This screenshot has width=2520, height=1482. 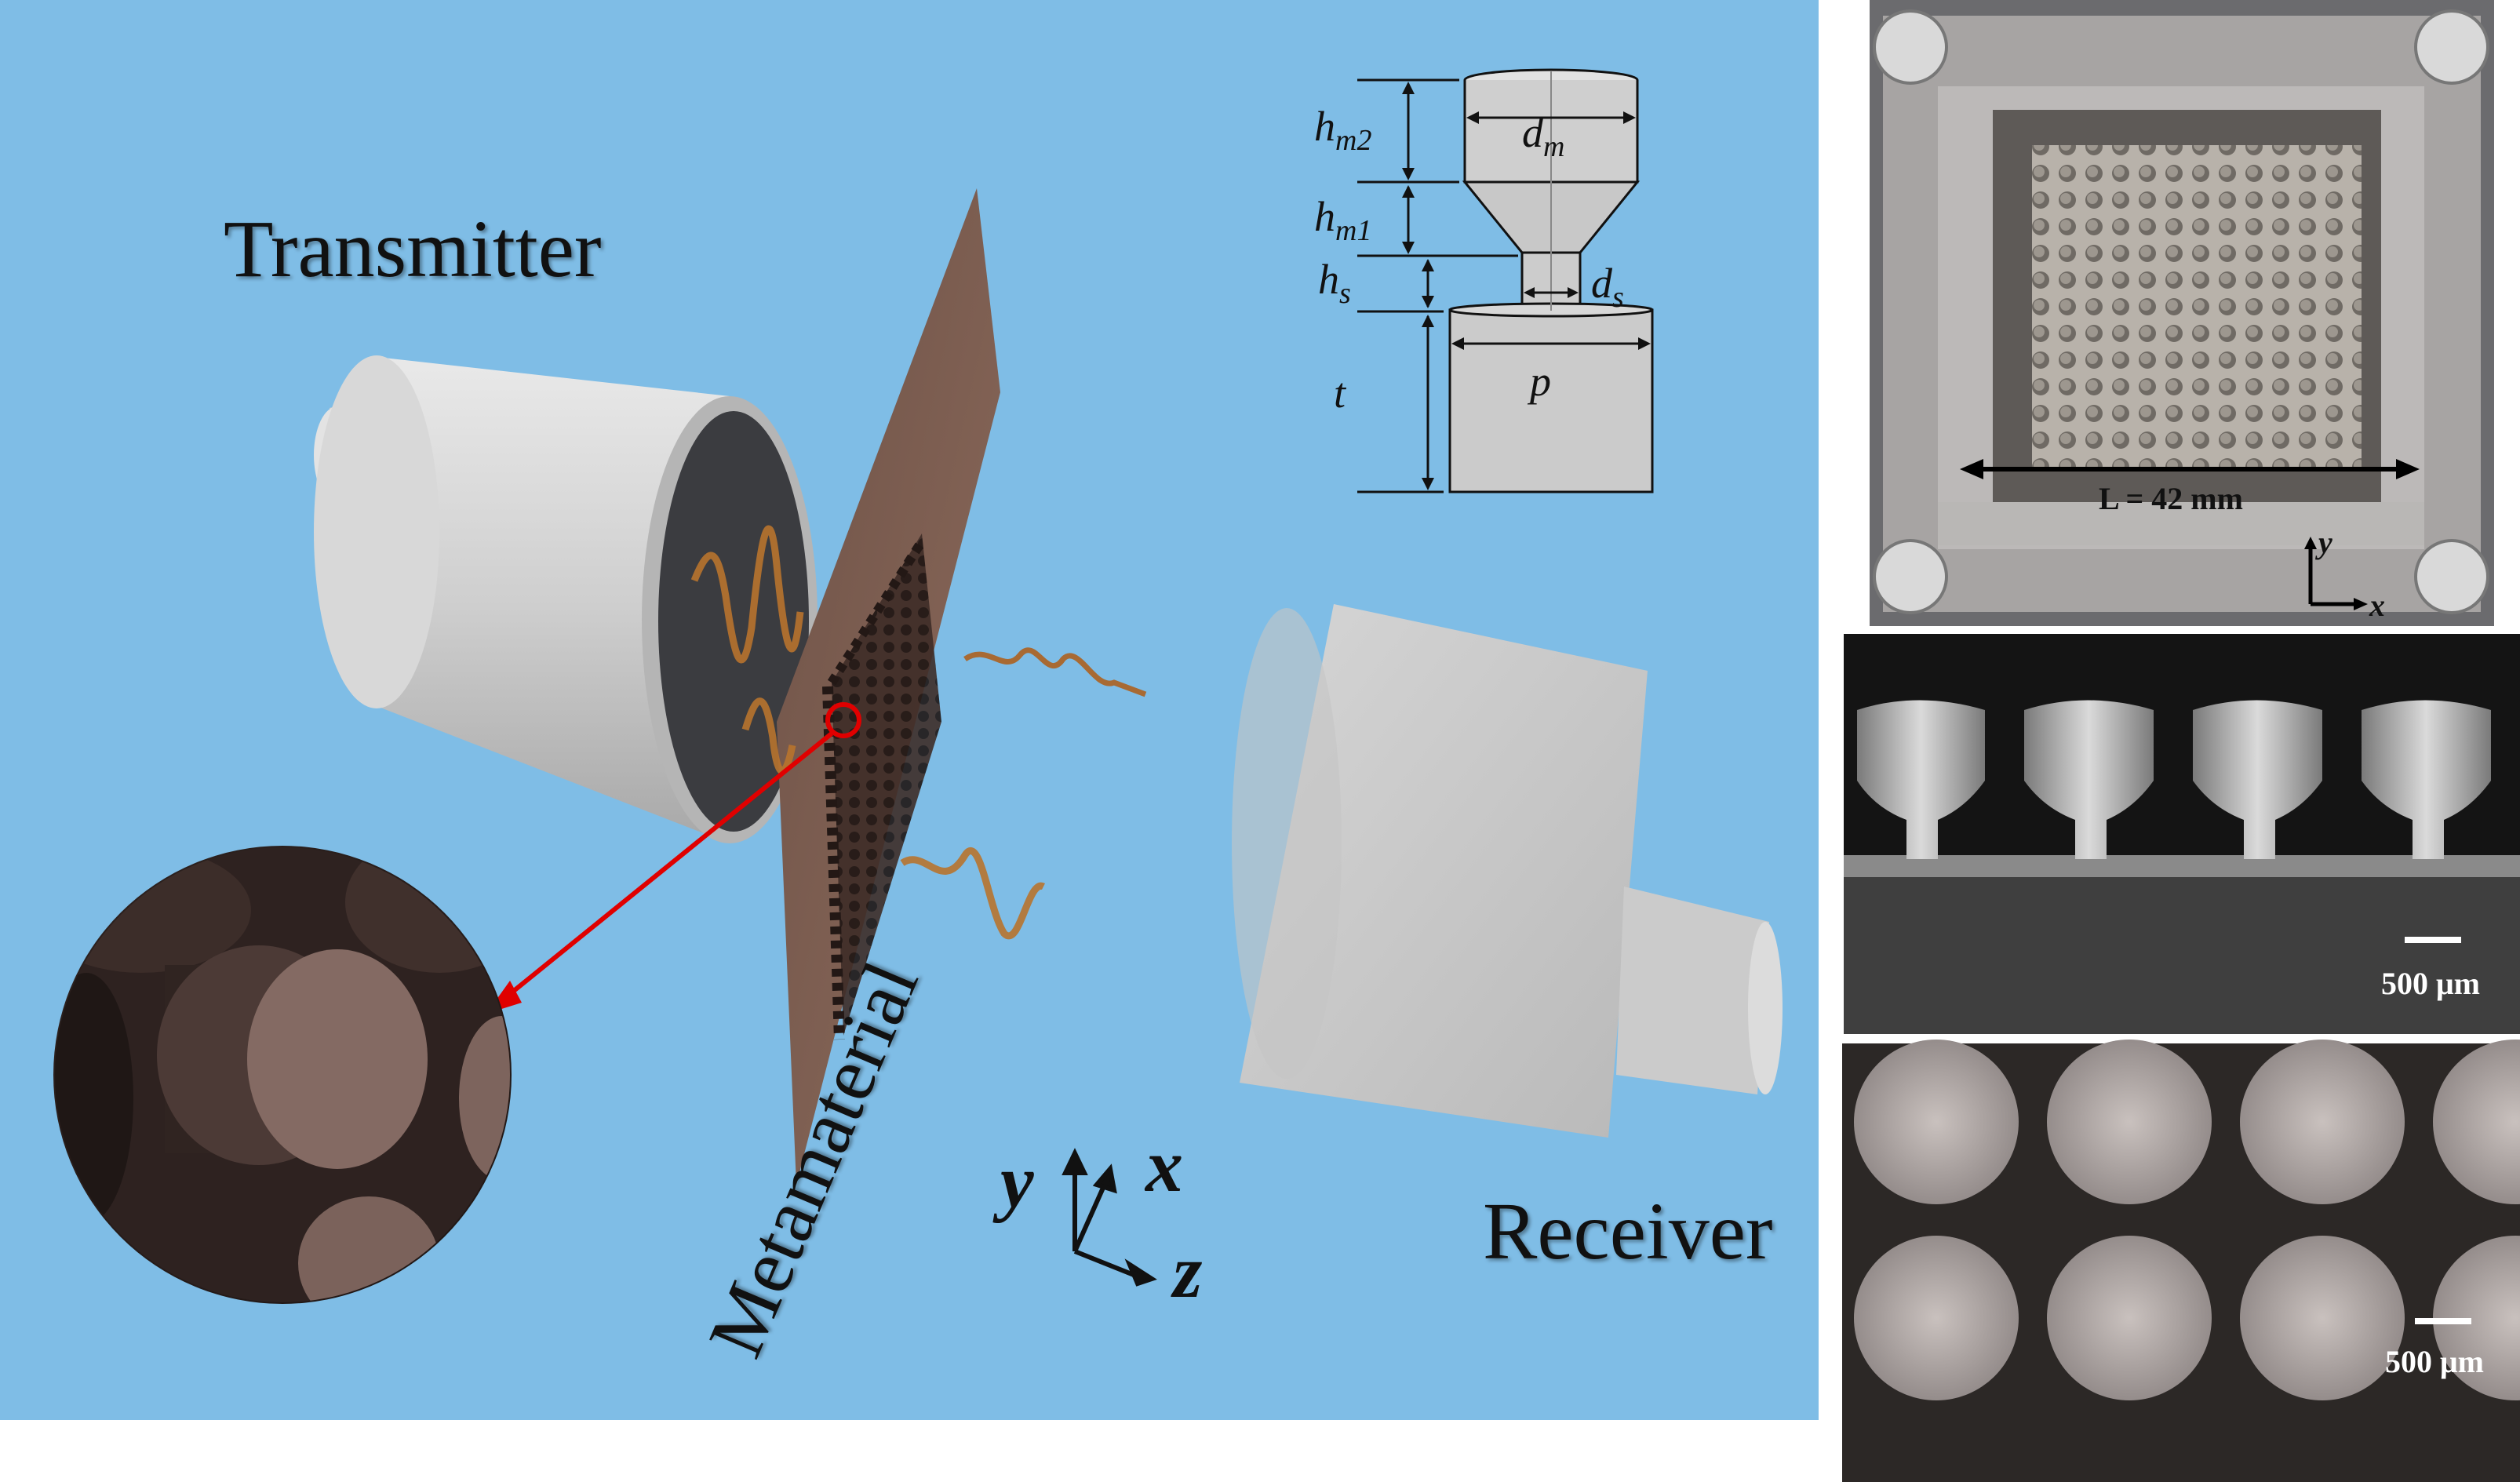 I want to click on axis-x-label: x, so click(x=1164, y=1165).